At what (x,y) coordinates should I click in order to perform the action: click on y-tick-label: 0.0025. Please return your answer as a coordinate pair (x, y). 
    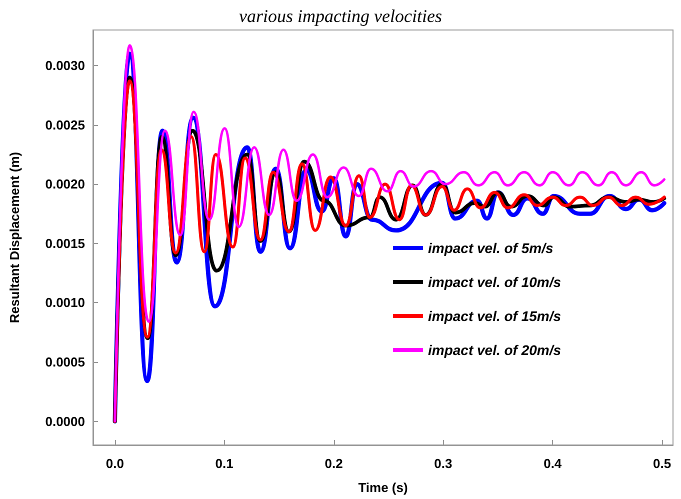
    Looking at the image, I should click on (65, 124).